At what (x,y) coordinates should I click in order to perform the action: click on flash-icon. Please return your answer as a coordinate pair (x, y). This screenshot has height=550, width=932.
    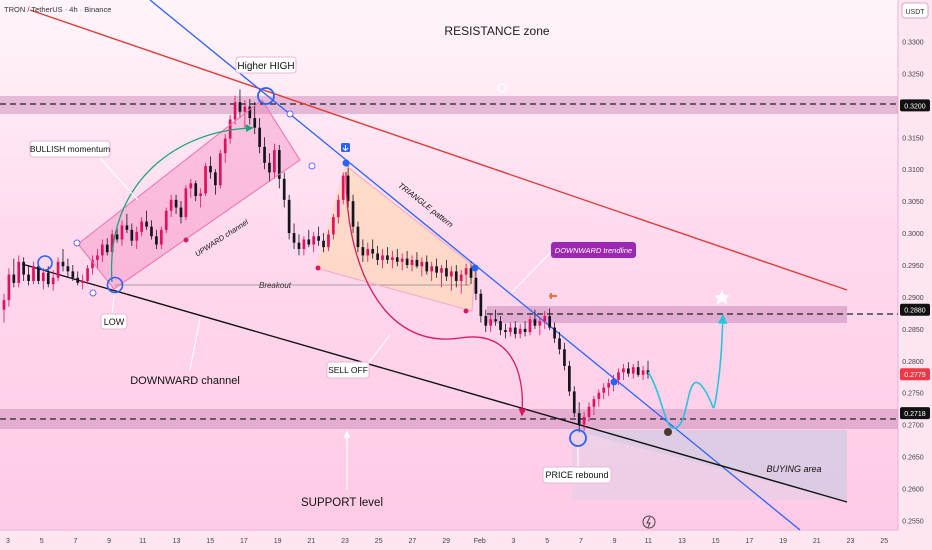
    Looking at the image, I should click on (649, 522).